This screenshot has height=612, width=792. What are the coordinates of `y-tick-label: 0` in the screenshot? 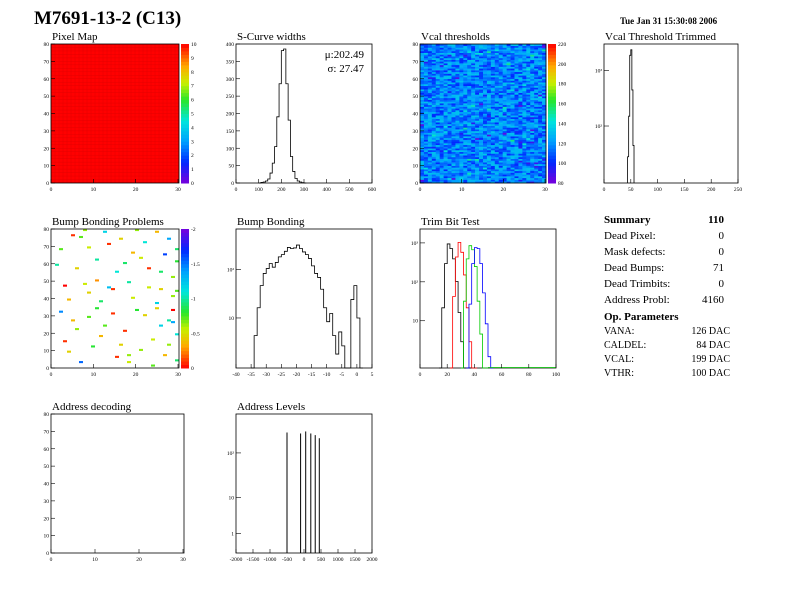 It's located at (47, 554).